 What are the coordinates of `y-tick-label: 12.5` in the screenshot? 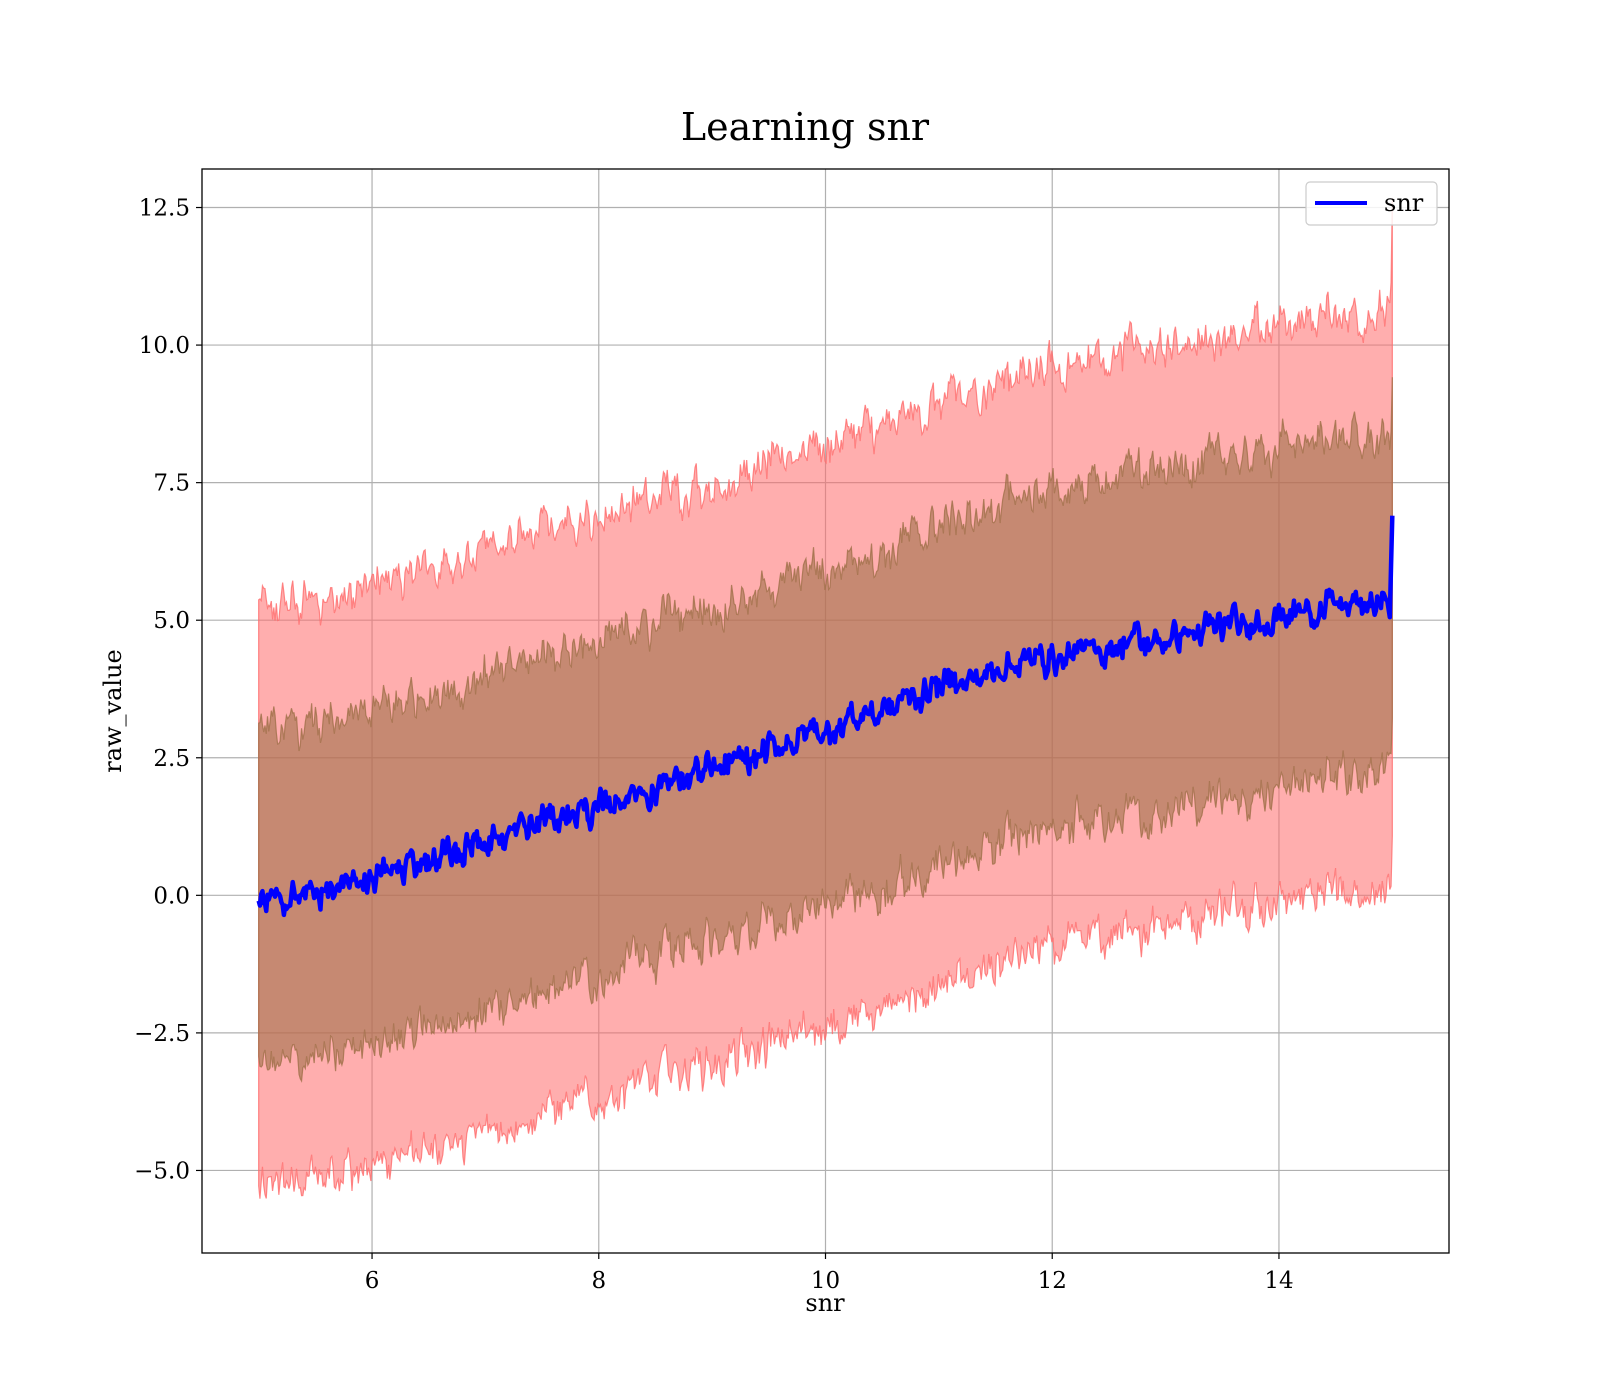 It's located at (164, 209).